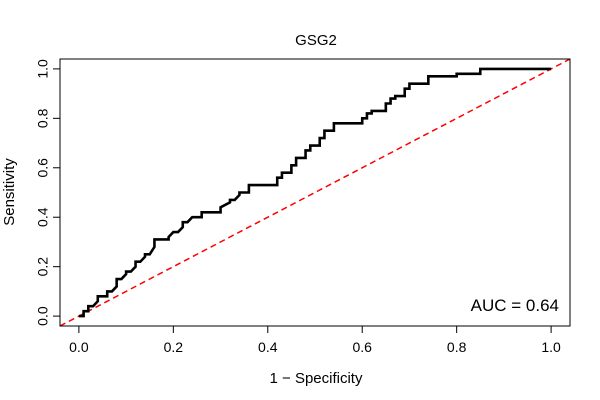 The width and height of the screenshot is (600, 400). What do you see at coordinates (43, 168) in the screenshot?
I see `y-tick-label: 0.6` at bounding box center [43, 168].